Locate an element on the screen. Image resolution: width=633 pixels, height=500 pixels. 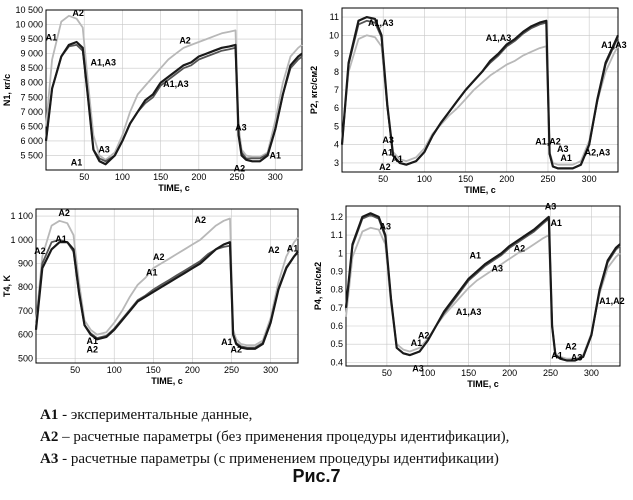
y-axis-label: N1, кг/с is located at coordinates (7, 90).